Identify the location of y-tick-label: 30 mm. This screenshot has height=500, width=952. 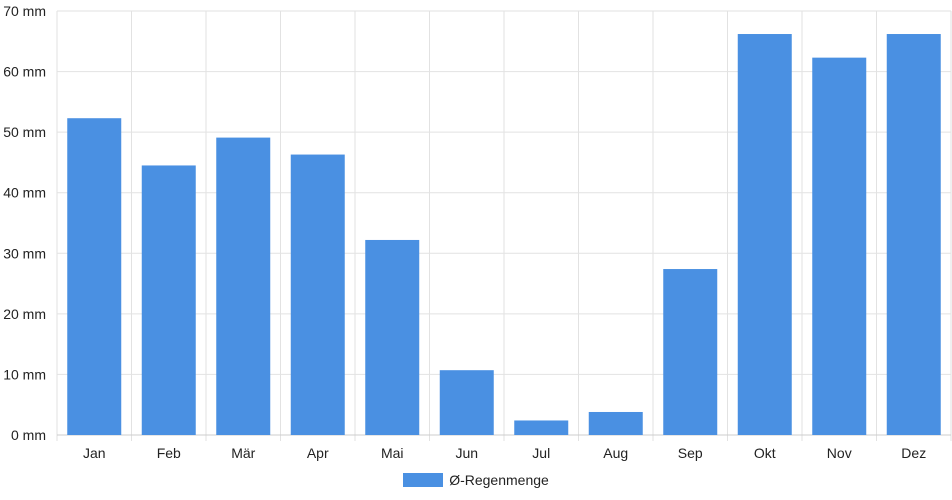
(24, 253).